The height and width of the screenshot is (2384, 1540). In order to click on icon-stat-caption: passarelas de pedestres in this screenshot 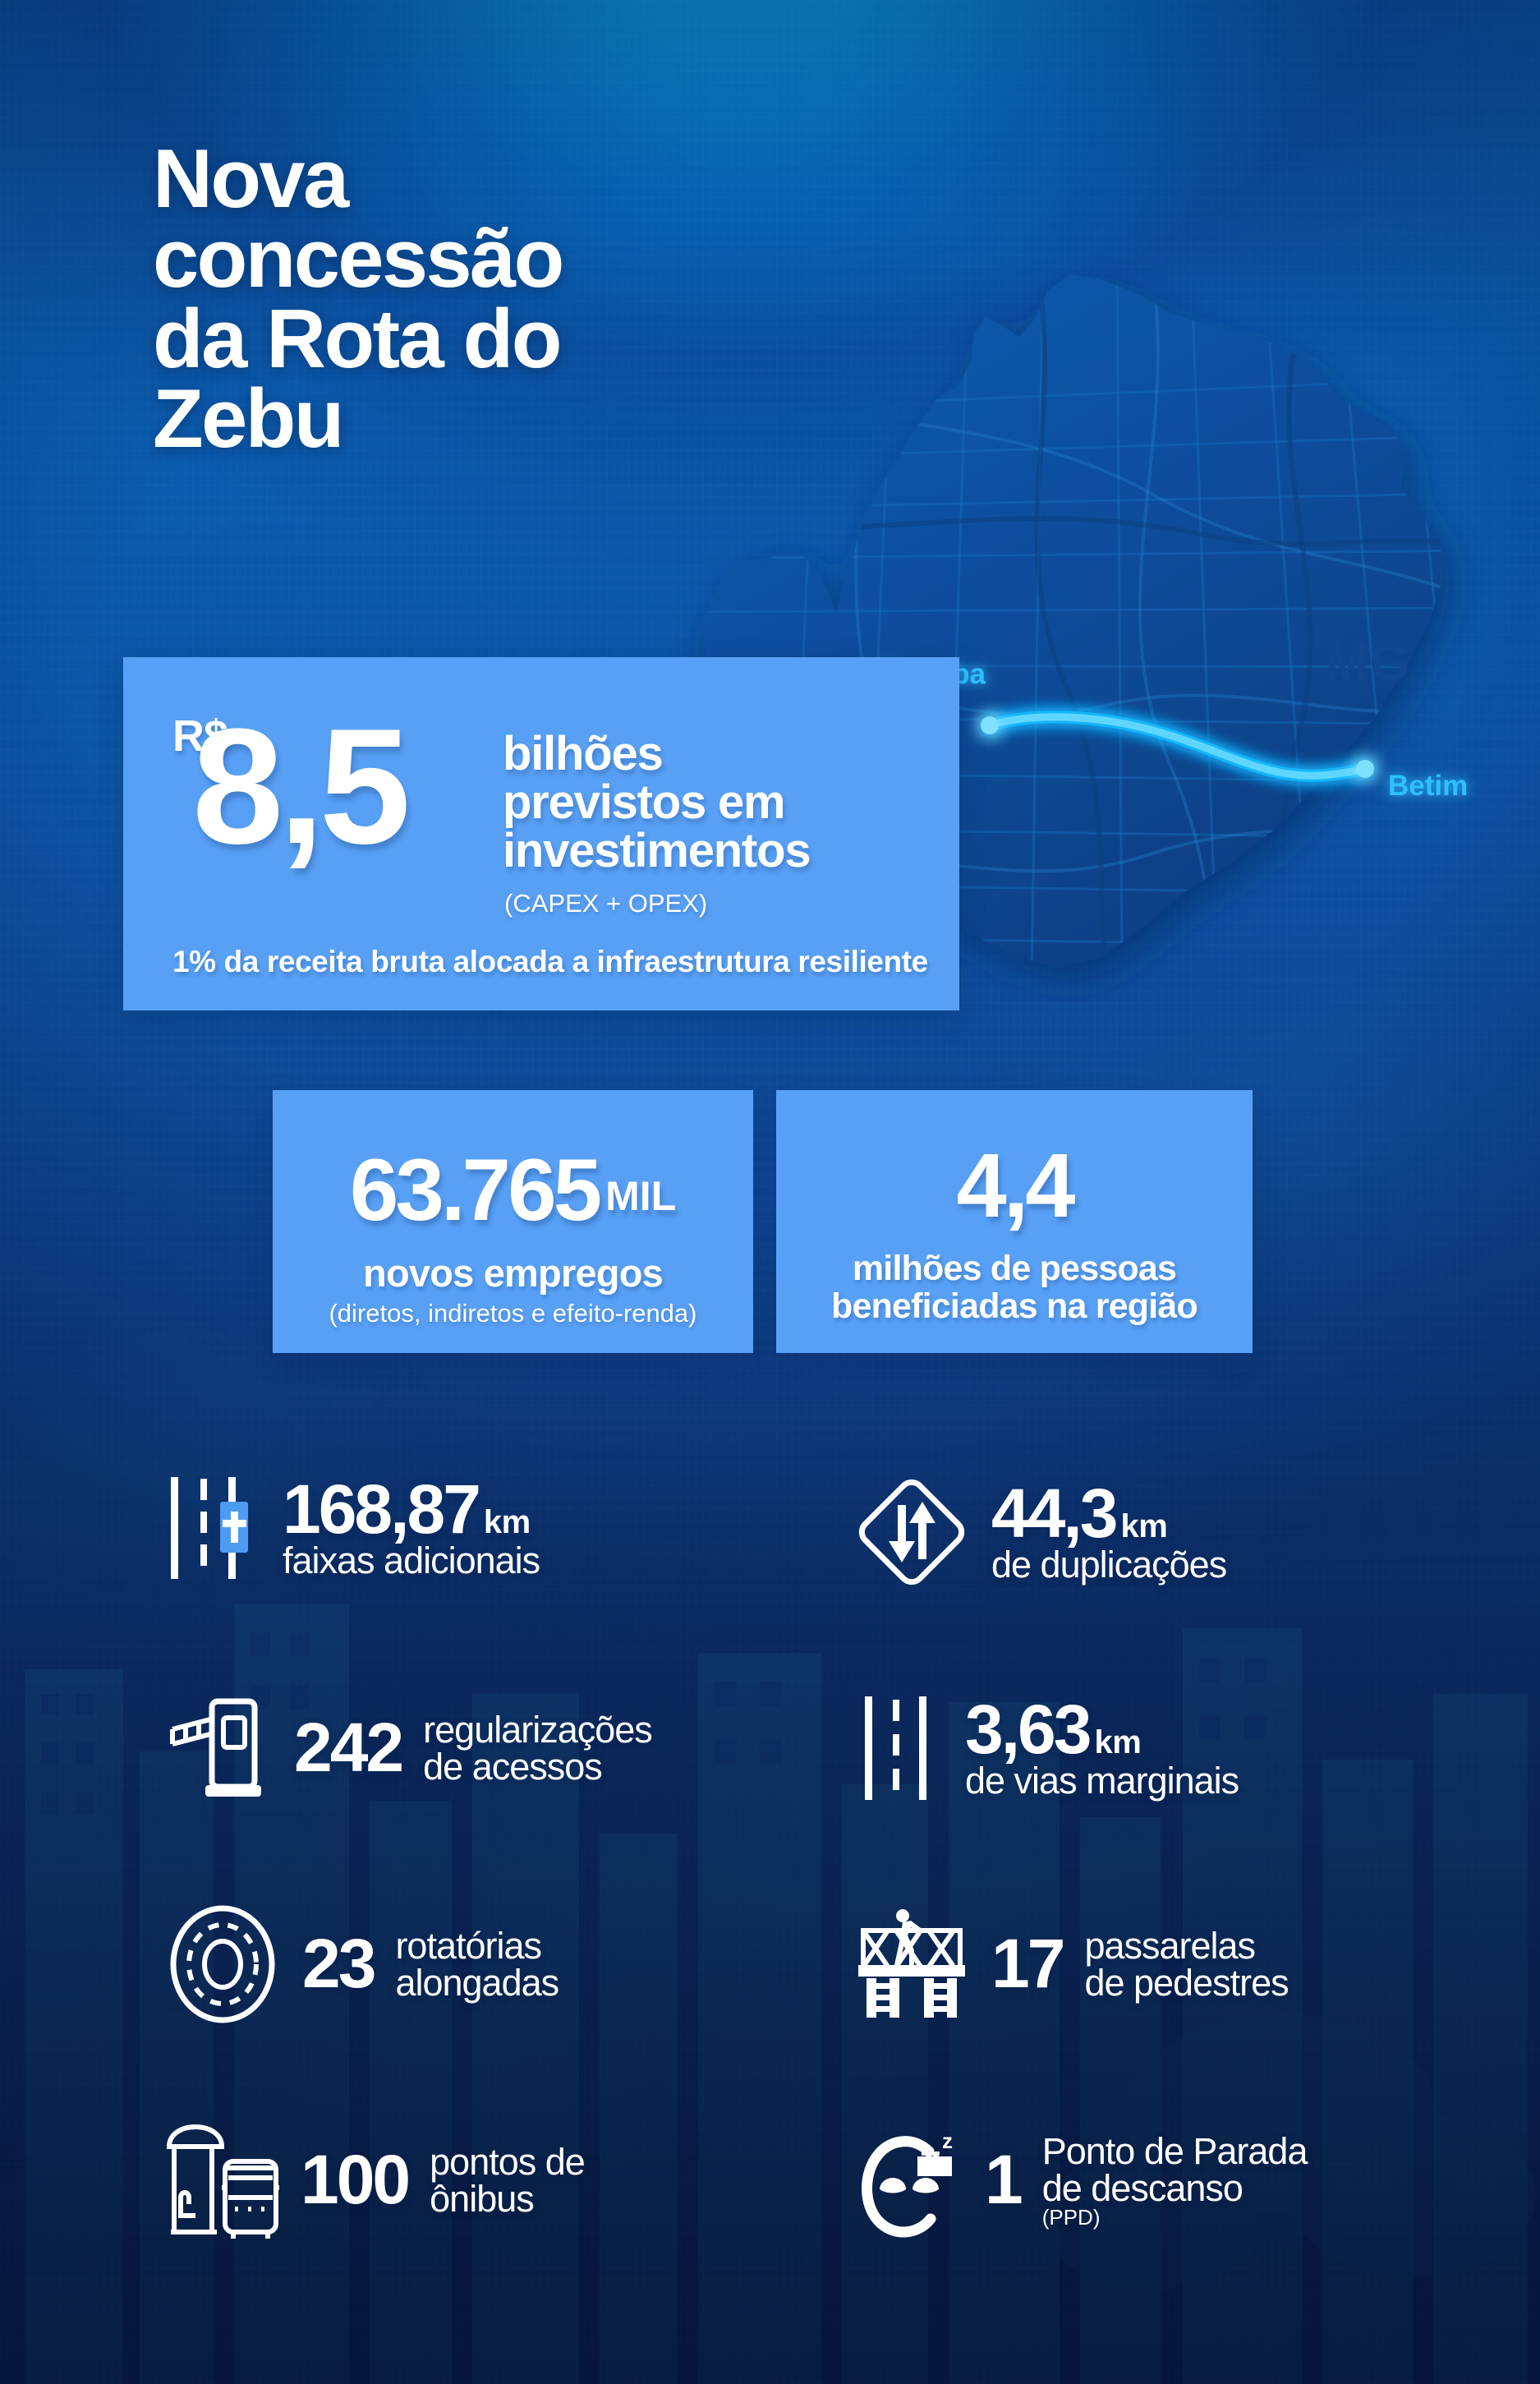, I will do `click(1186, 1964)`.